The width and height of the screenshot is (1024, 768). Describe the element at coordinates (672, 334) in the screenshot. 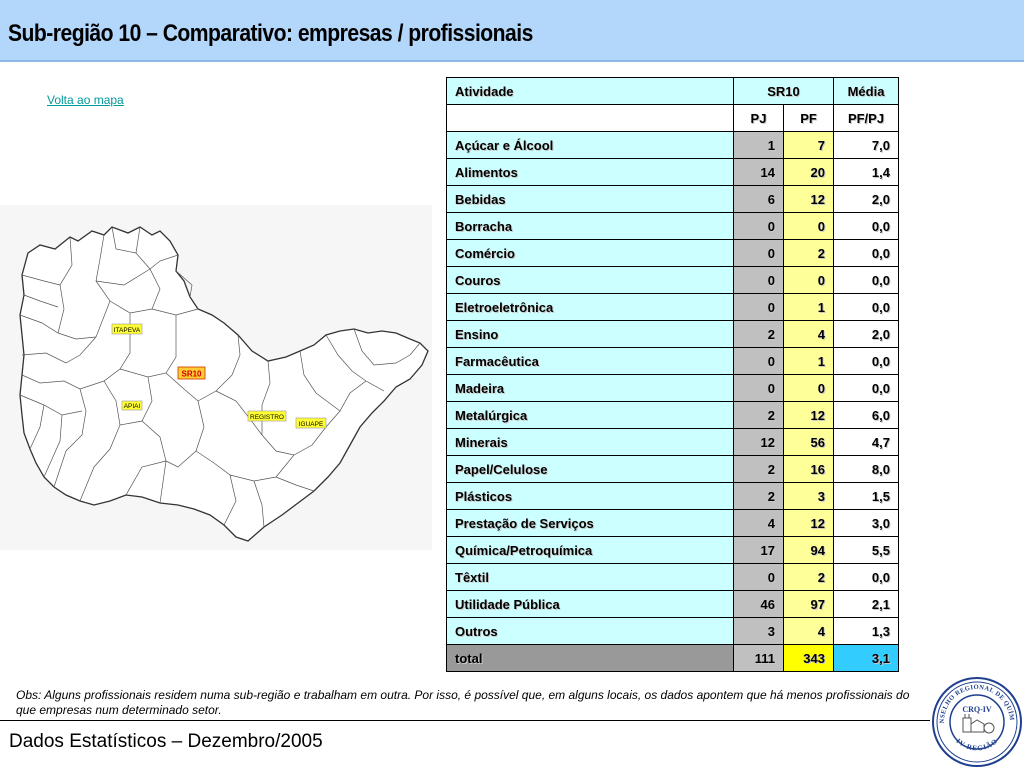

I see `table-row: Ensino 2 4 2,0` at that location.